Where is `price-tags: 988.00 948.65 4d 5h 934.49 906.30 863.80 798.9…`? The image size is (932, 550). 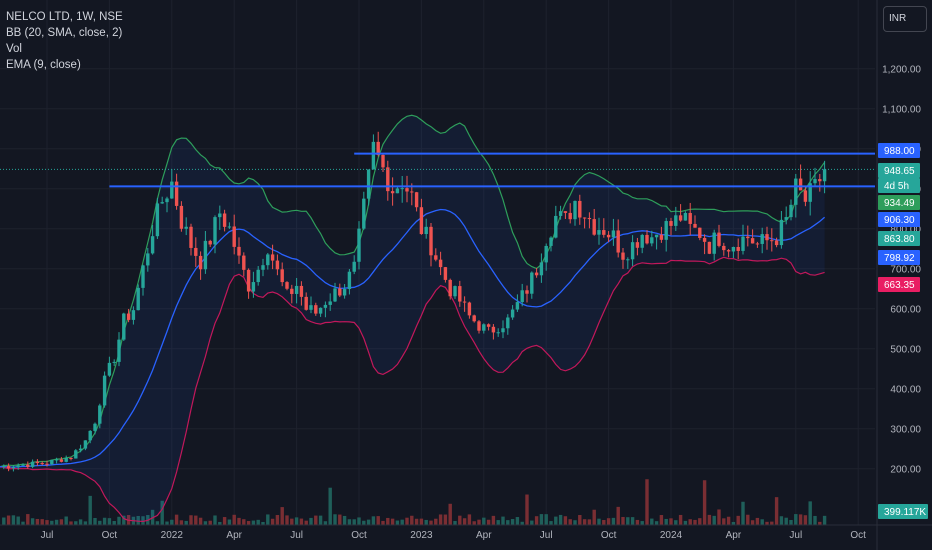 price-tags: 988.00 948.65 4d 5h 934.49 906.30 863.80 798.9… is located at coordinates (903, 331).